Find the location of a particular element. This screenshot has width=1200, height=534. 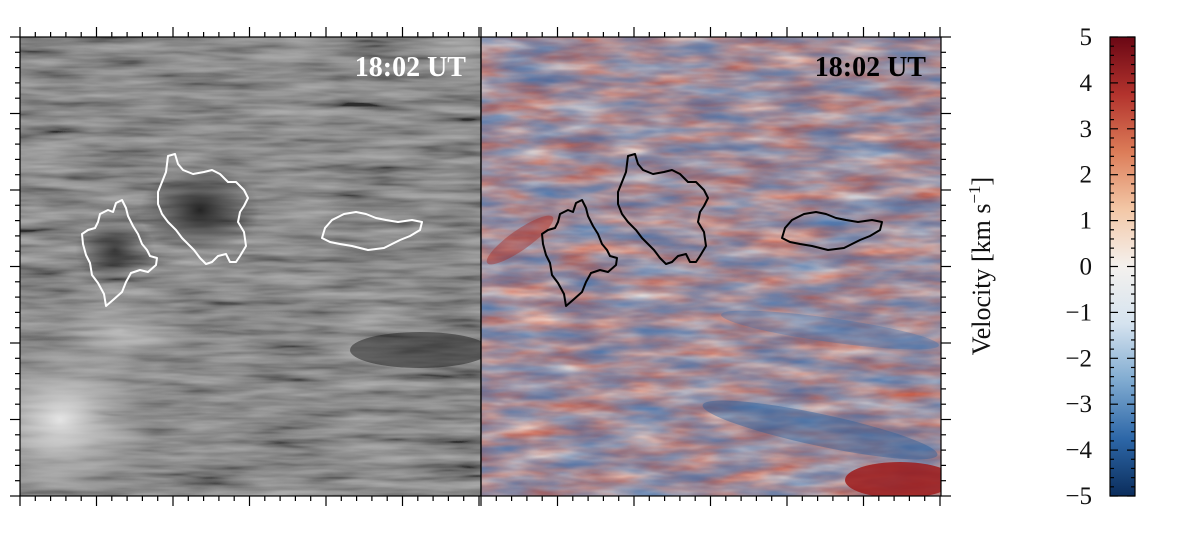

intensity-contours is located at coordinates (252, 230).